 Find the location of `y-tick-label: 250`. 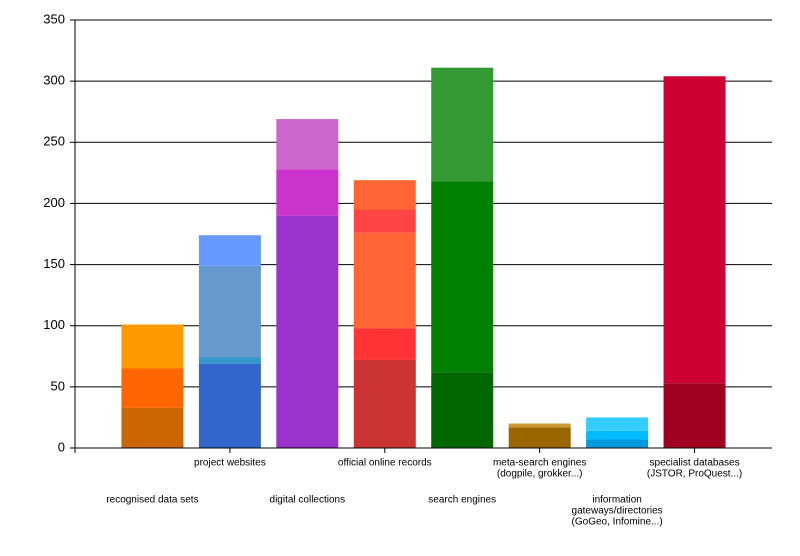

y-tick-label: 250 is located at coordinates (54, 141).